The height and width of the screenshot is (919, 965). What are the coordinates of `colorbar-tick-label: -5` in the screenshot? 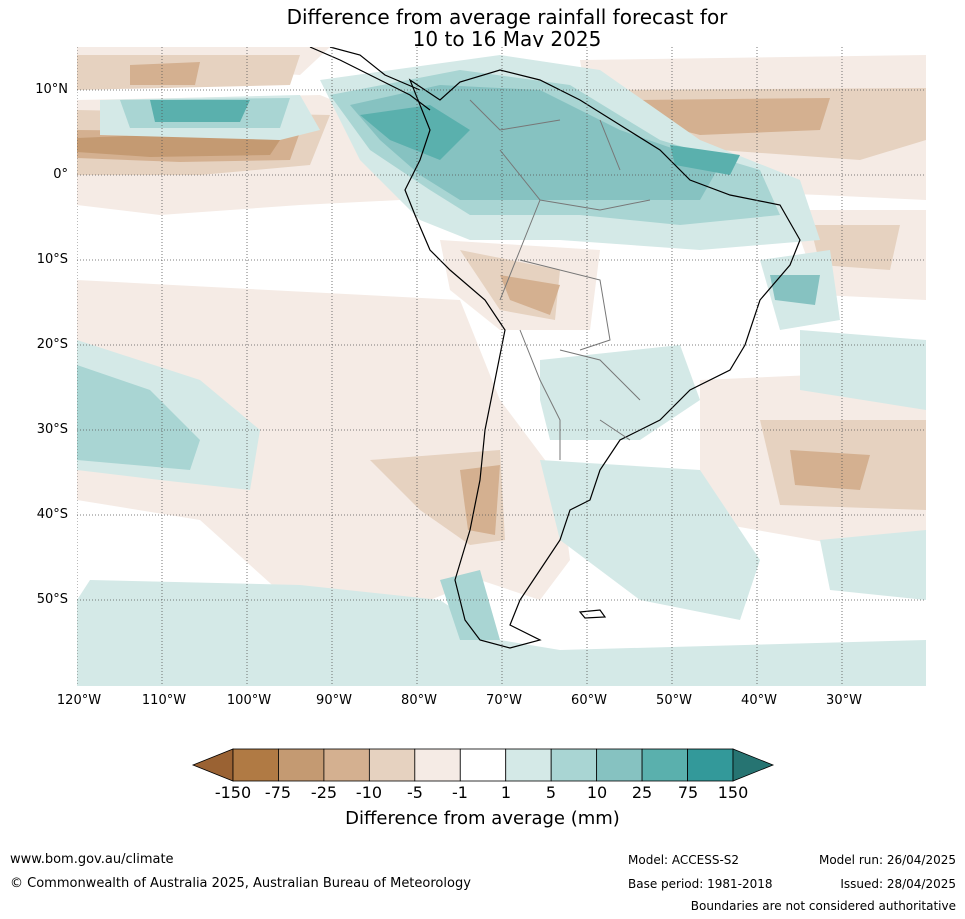 It's located at (415, 792).